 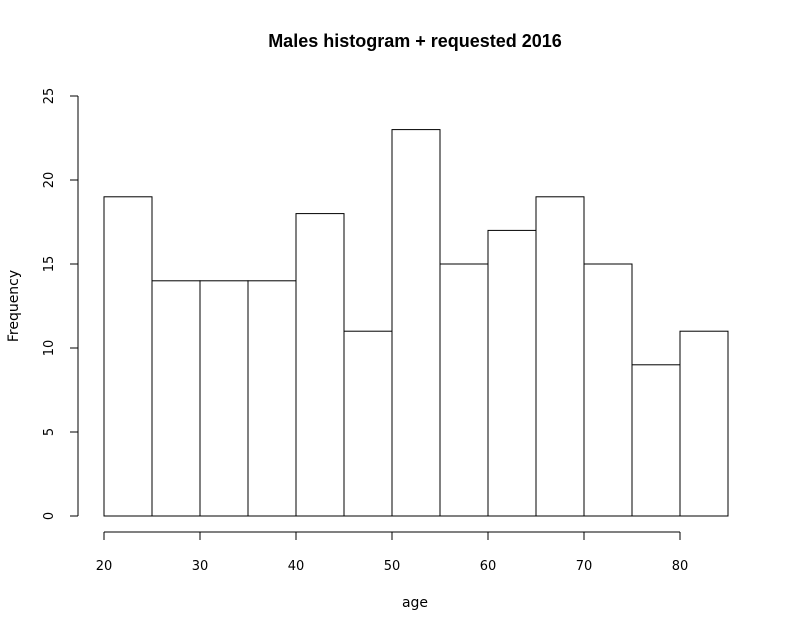 What do you see at coordinates (14, 306) in the screenshot?
I see `y-axis-label: Frequency` at bounding box center [14, 306].